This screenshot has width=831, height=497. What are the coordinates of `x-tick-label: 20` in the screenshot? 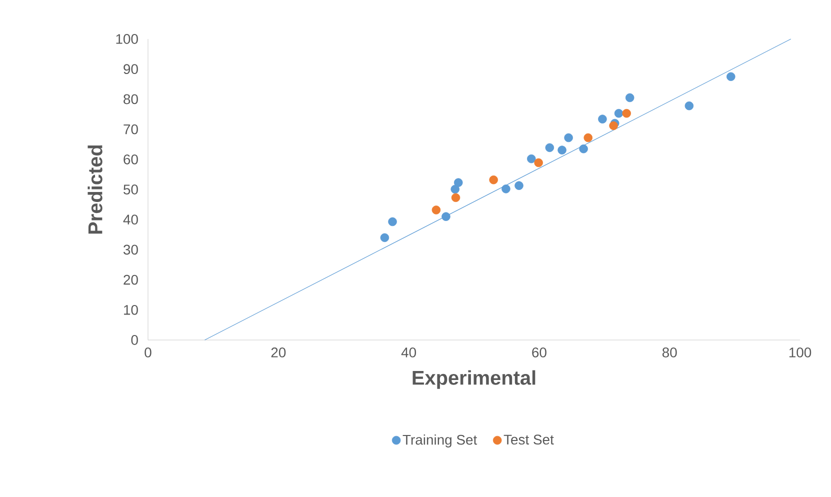 It's located at (278, 353).